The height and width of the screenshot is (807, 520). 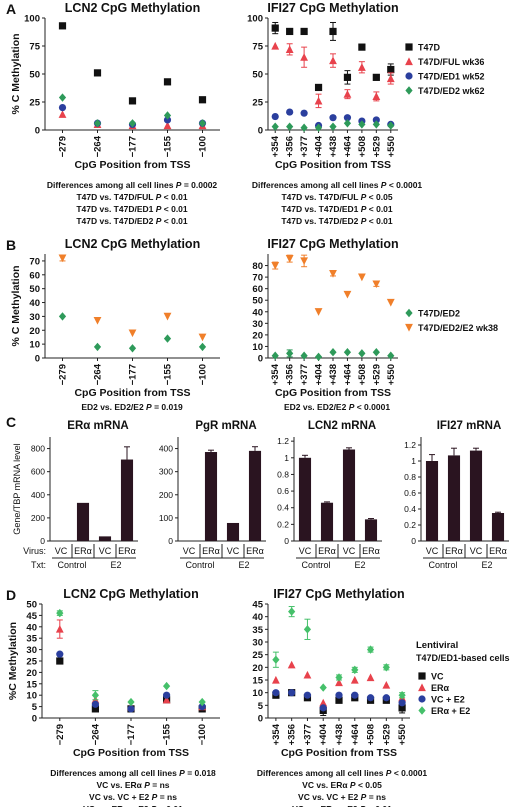 What do you see at coordinates (166, 495) in the screenshot?
I see `y-tick-label: 200` at bounding box center [166, 495].